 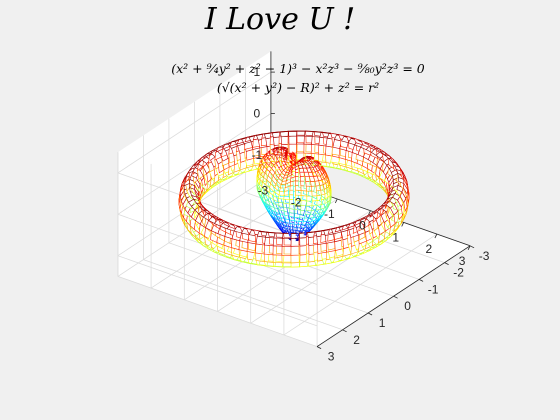 What do you see at coordinates (429, 249) in the screenshot?
I see `x-tick-label: 2` at bounding box center [429, 249].